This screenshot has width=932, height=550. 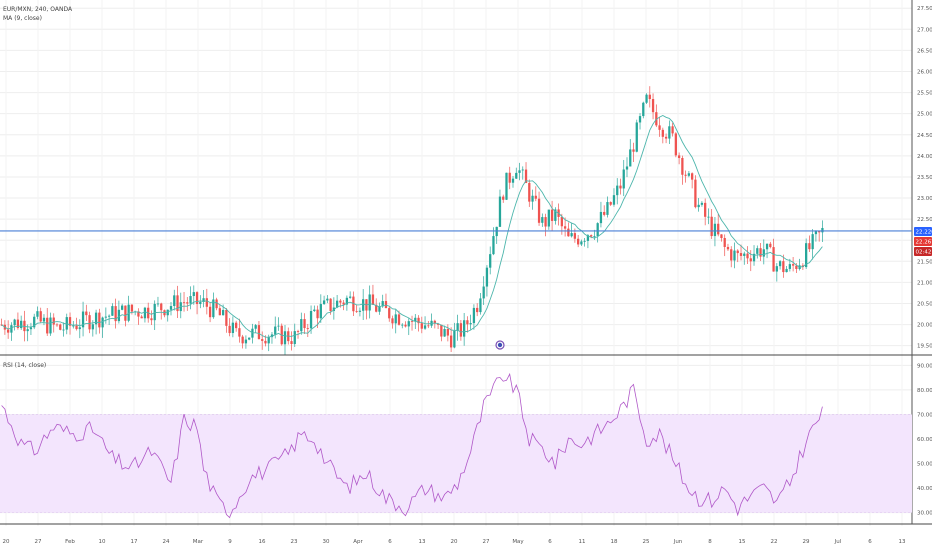 I want to click on price-tick-label: 23.500, so click(x=924, y=178).